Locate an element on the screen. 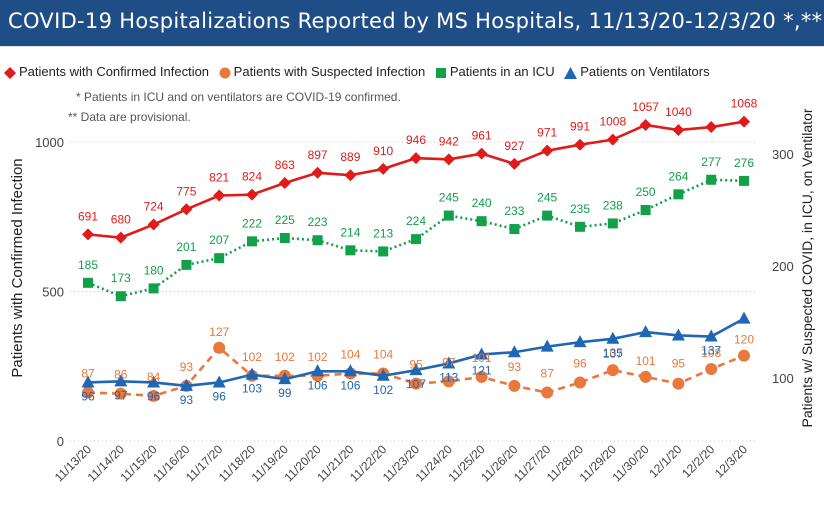  icu-data-label: 201 is located at coordinates (186, 247).